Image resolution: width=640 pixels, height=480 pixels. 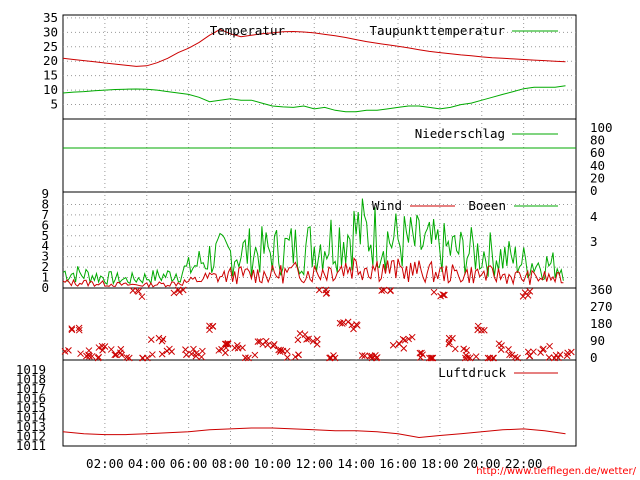 What do you see at coordinates (597, 152) in the screenshot?
I see `rain-y-tick-label: 60` at bounding box center [597, 152].